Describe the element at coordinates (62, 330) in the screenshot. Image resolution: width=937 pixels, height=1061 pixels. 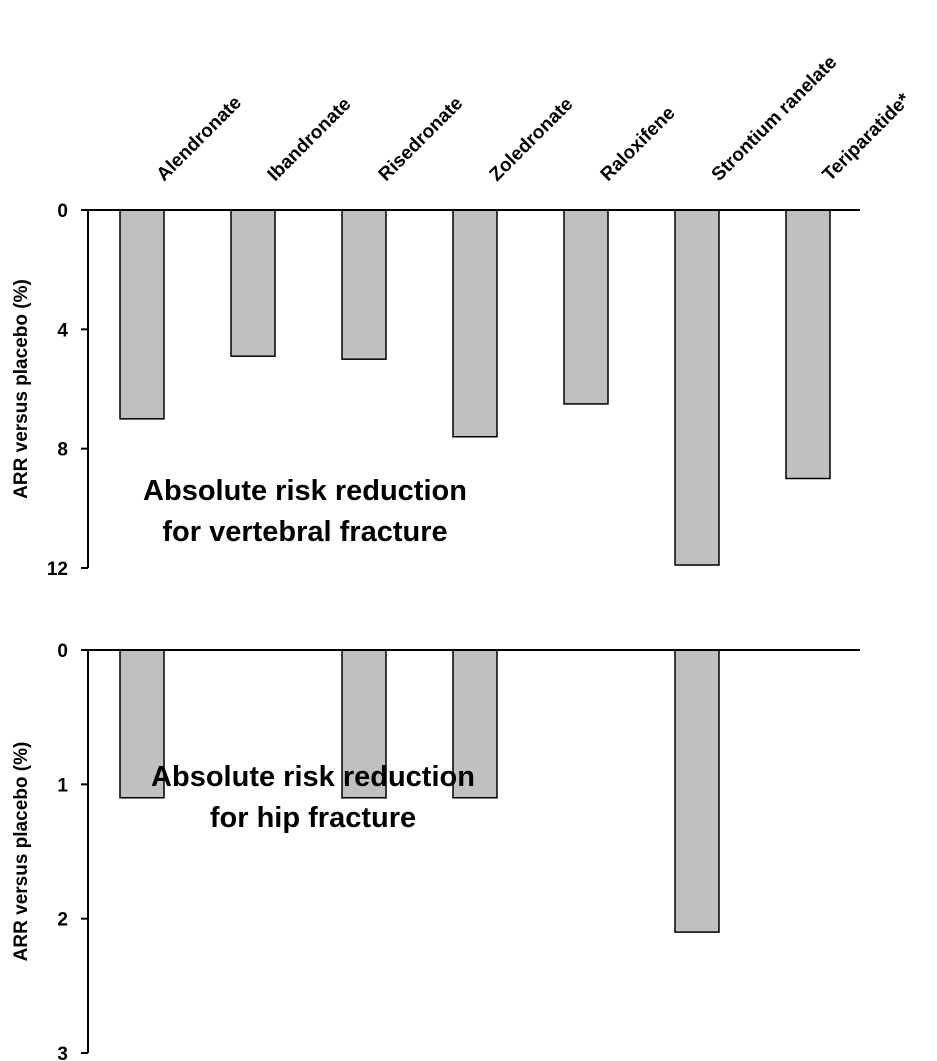
I see `y-tick-label: 4` at that location.